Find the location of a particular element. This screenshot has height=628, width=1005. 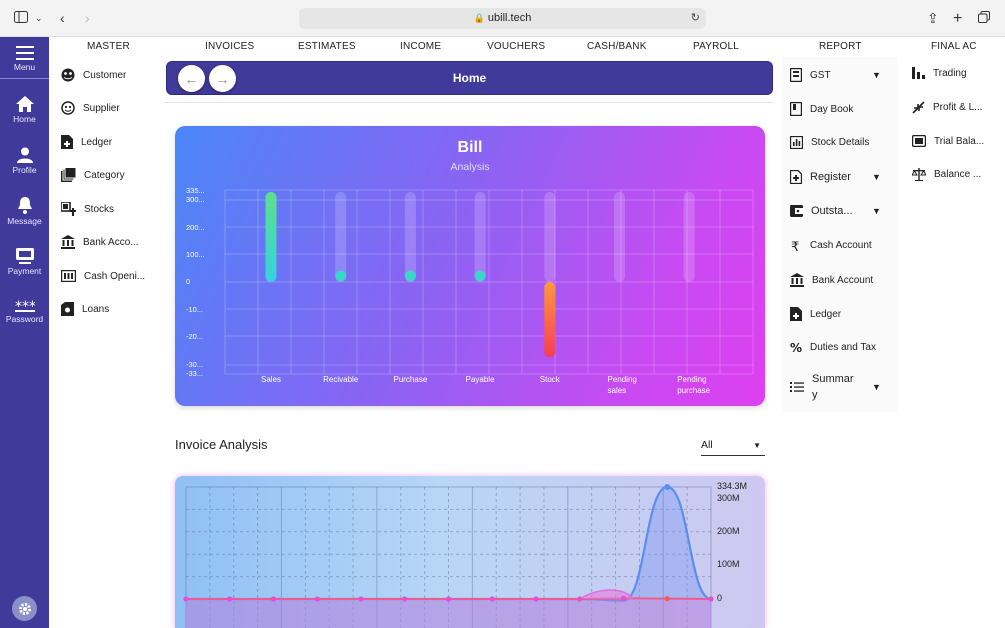

bill-bar-dot is located at coordinates (410, 276).